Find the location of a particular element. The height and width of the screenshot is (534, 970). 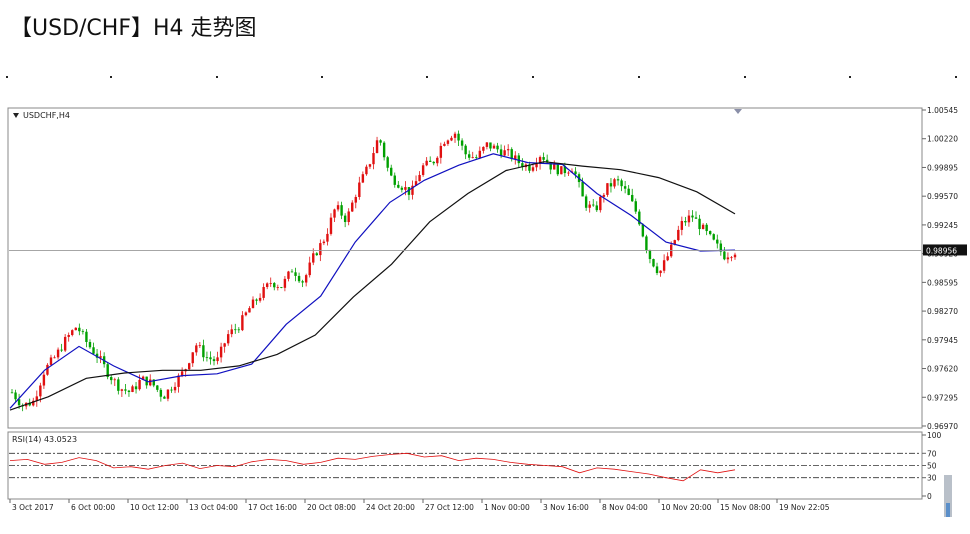

scroll-marker-icon is located at coordinates (738, 111).